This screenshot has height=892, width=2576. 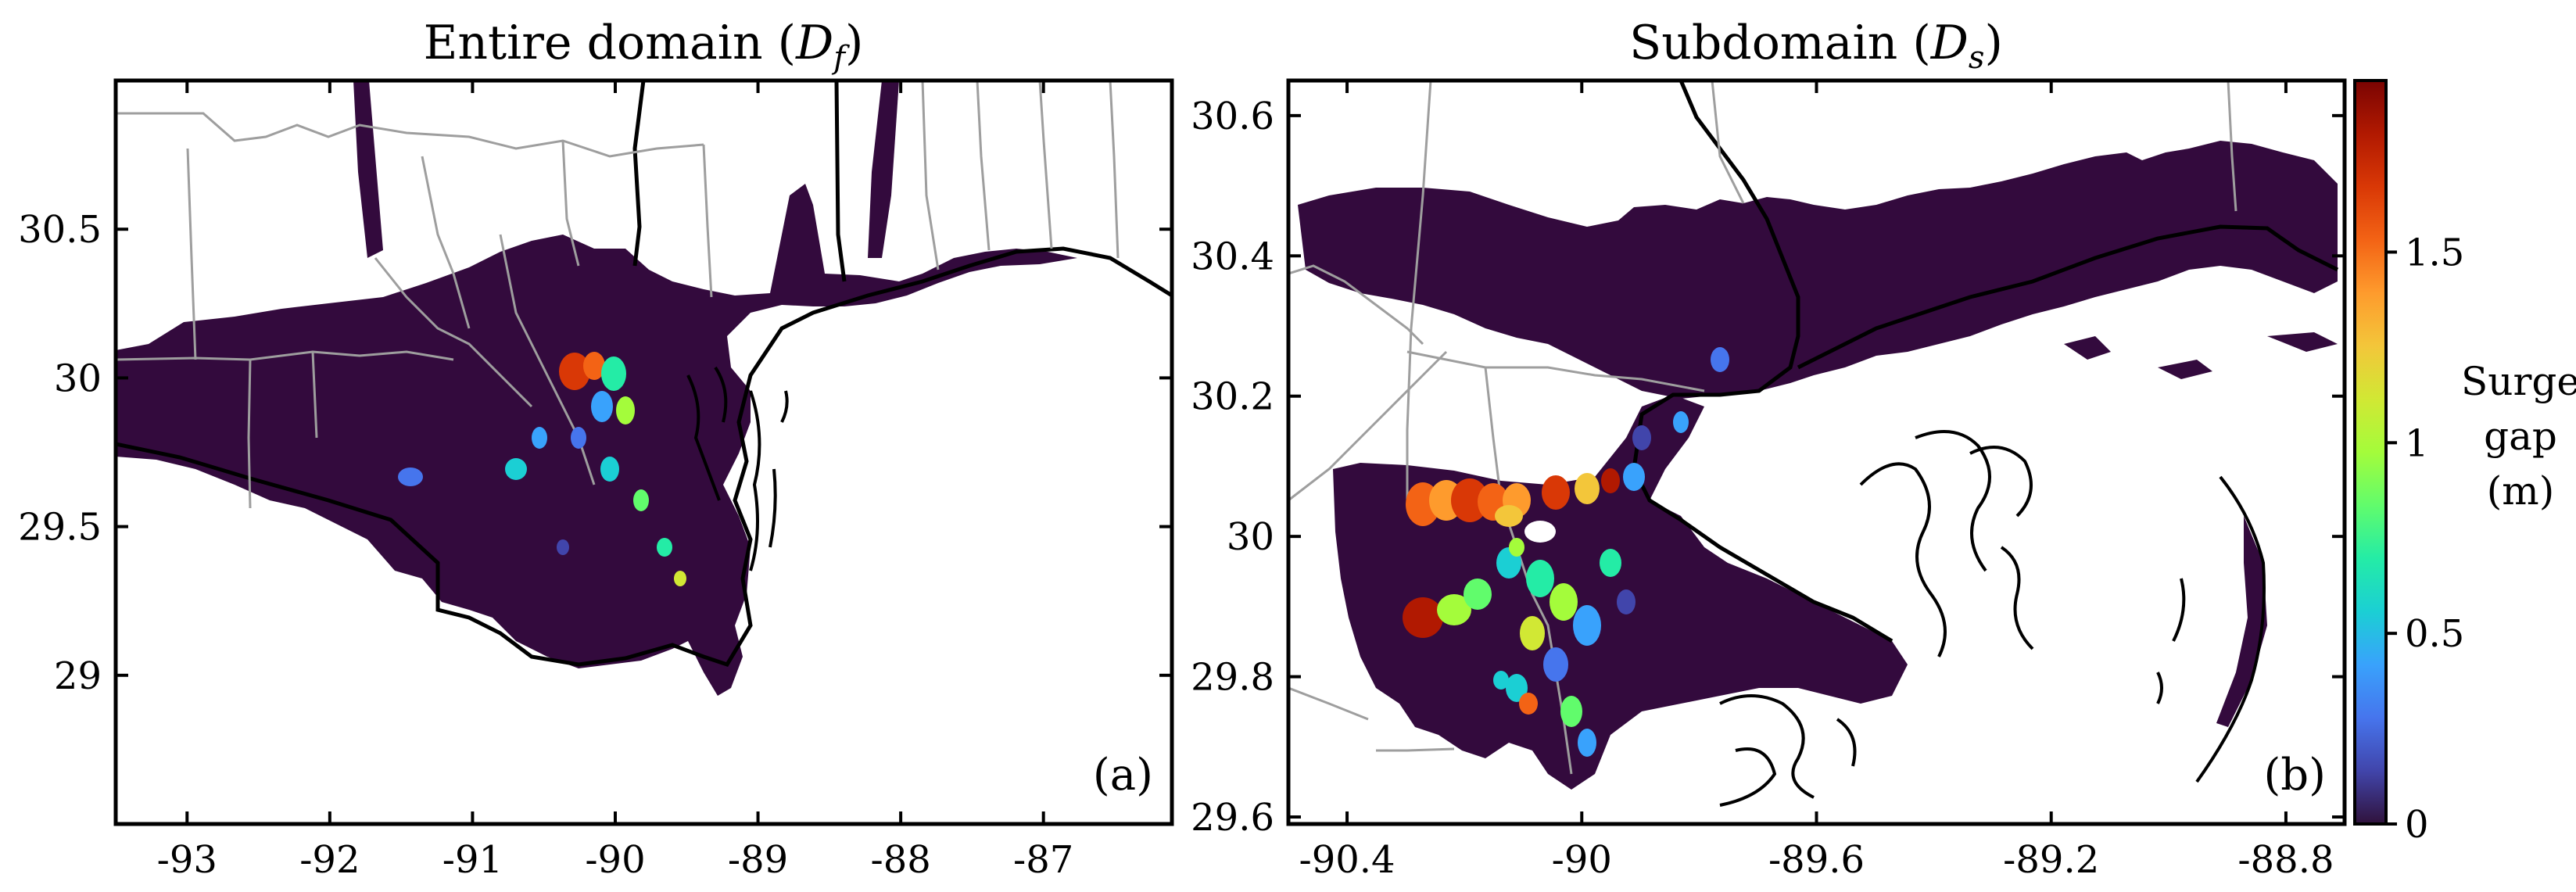 I want to click on panel-b-surge-hotspots, so click(x=1566, y=552).